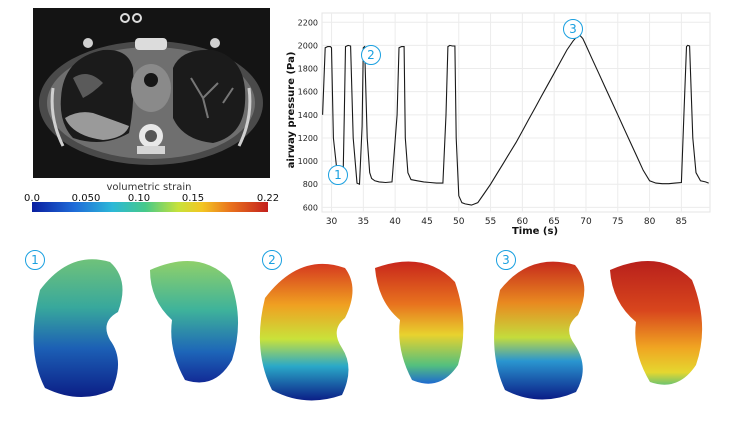  What do you see at coordinates (573, 29) in the screenshot?
I see `marker-3: 3` at bounding box center [573, 29].